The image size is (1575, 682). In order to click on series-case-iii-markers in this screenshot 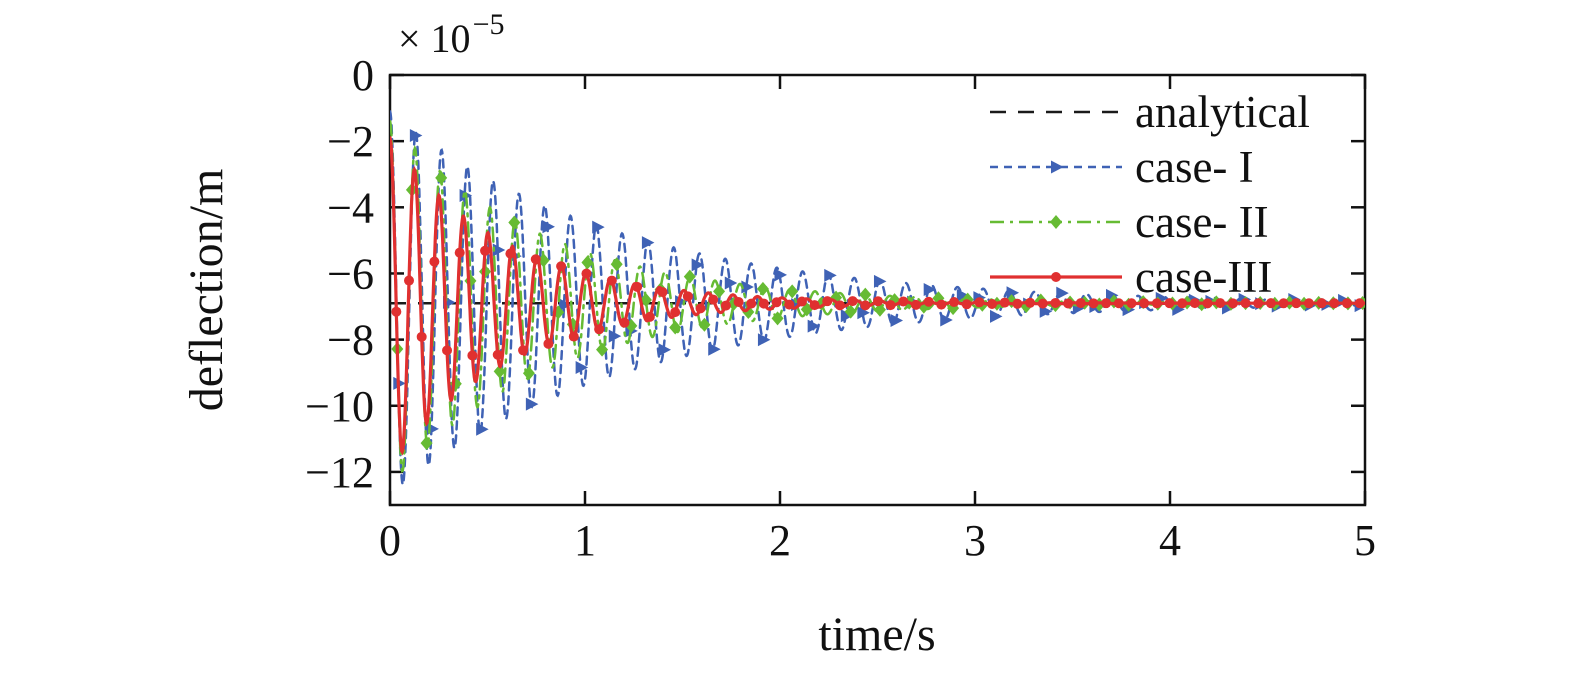, I will do `click(878, 303)`.